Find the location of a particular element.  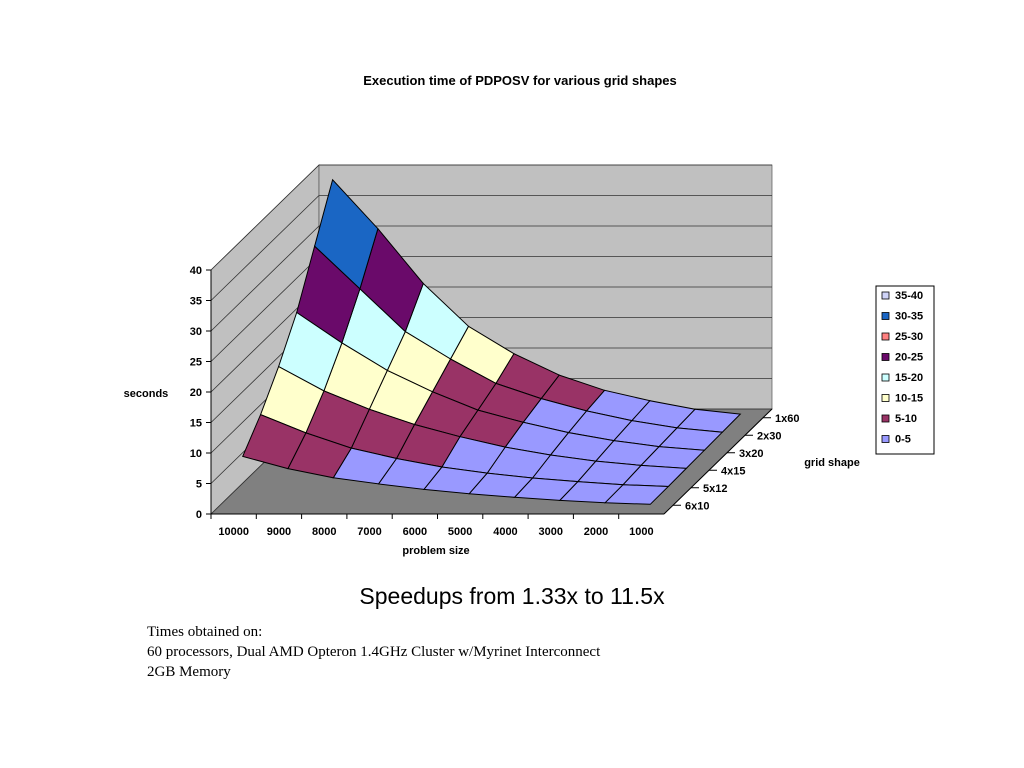

x-tick-label: 3000 is located at coordinates (551, 532).